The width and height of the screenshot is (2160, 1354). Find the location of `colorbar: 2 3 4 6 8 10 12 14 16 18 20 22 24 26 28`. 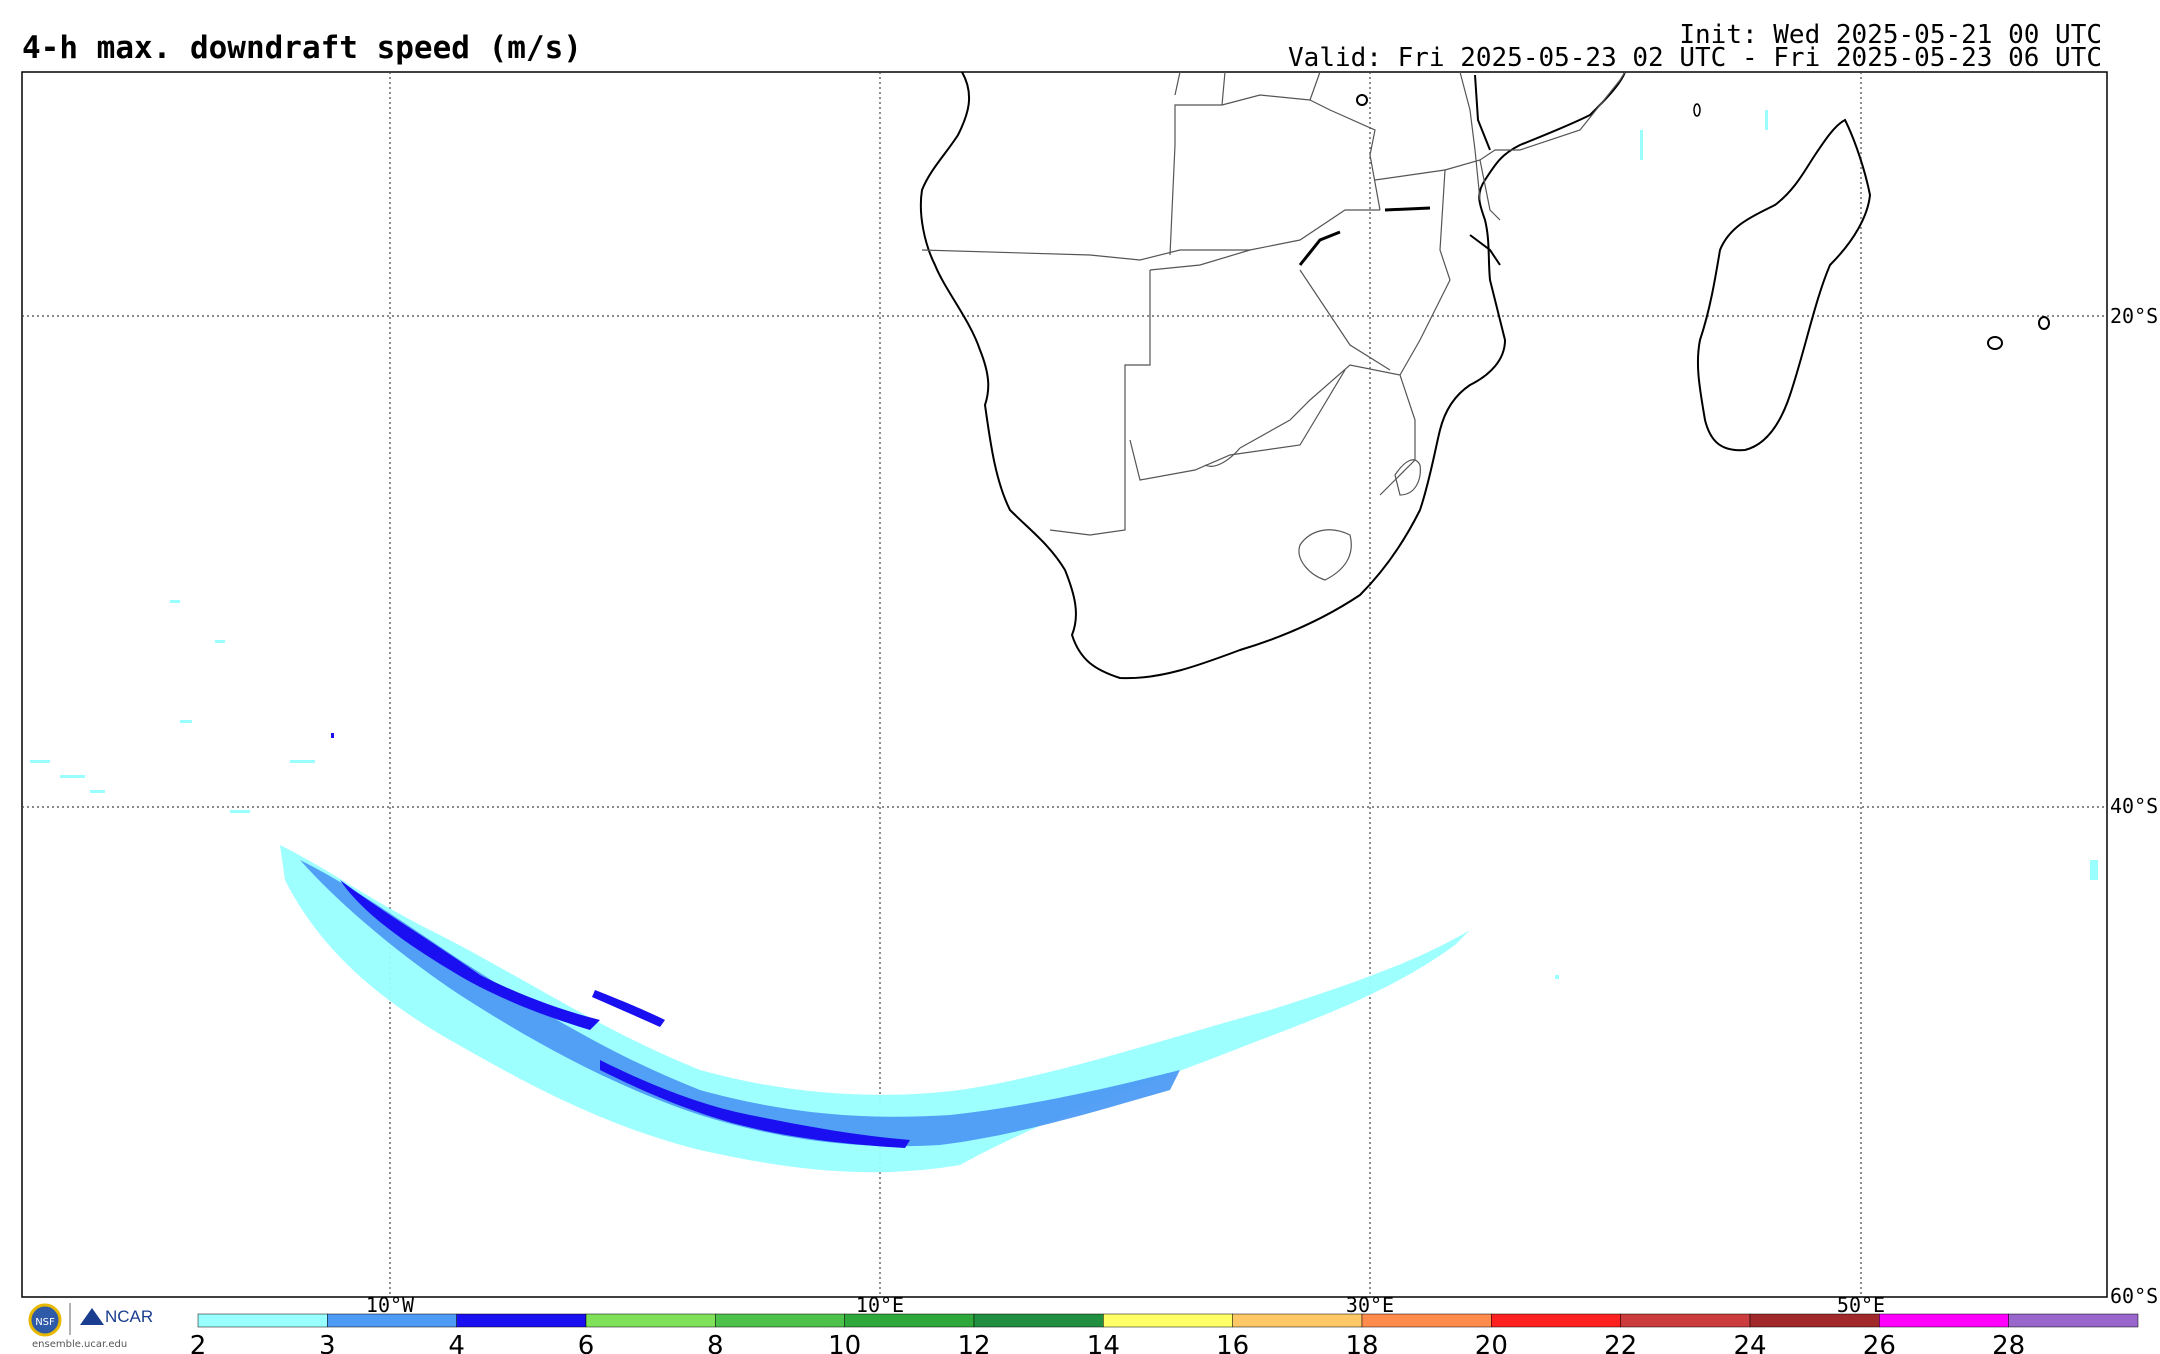

colorbar: 2 3 4 6 8 10 12 14 16 18 20 22 24 26 28 is located at coordinates (1164, 1333).